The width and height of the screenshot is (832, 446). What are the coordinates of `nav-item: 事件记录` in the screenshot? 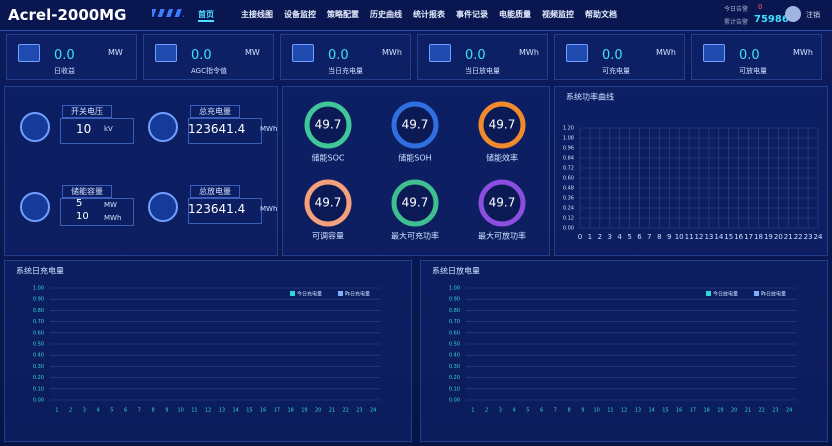 It's located at (472, 14).